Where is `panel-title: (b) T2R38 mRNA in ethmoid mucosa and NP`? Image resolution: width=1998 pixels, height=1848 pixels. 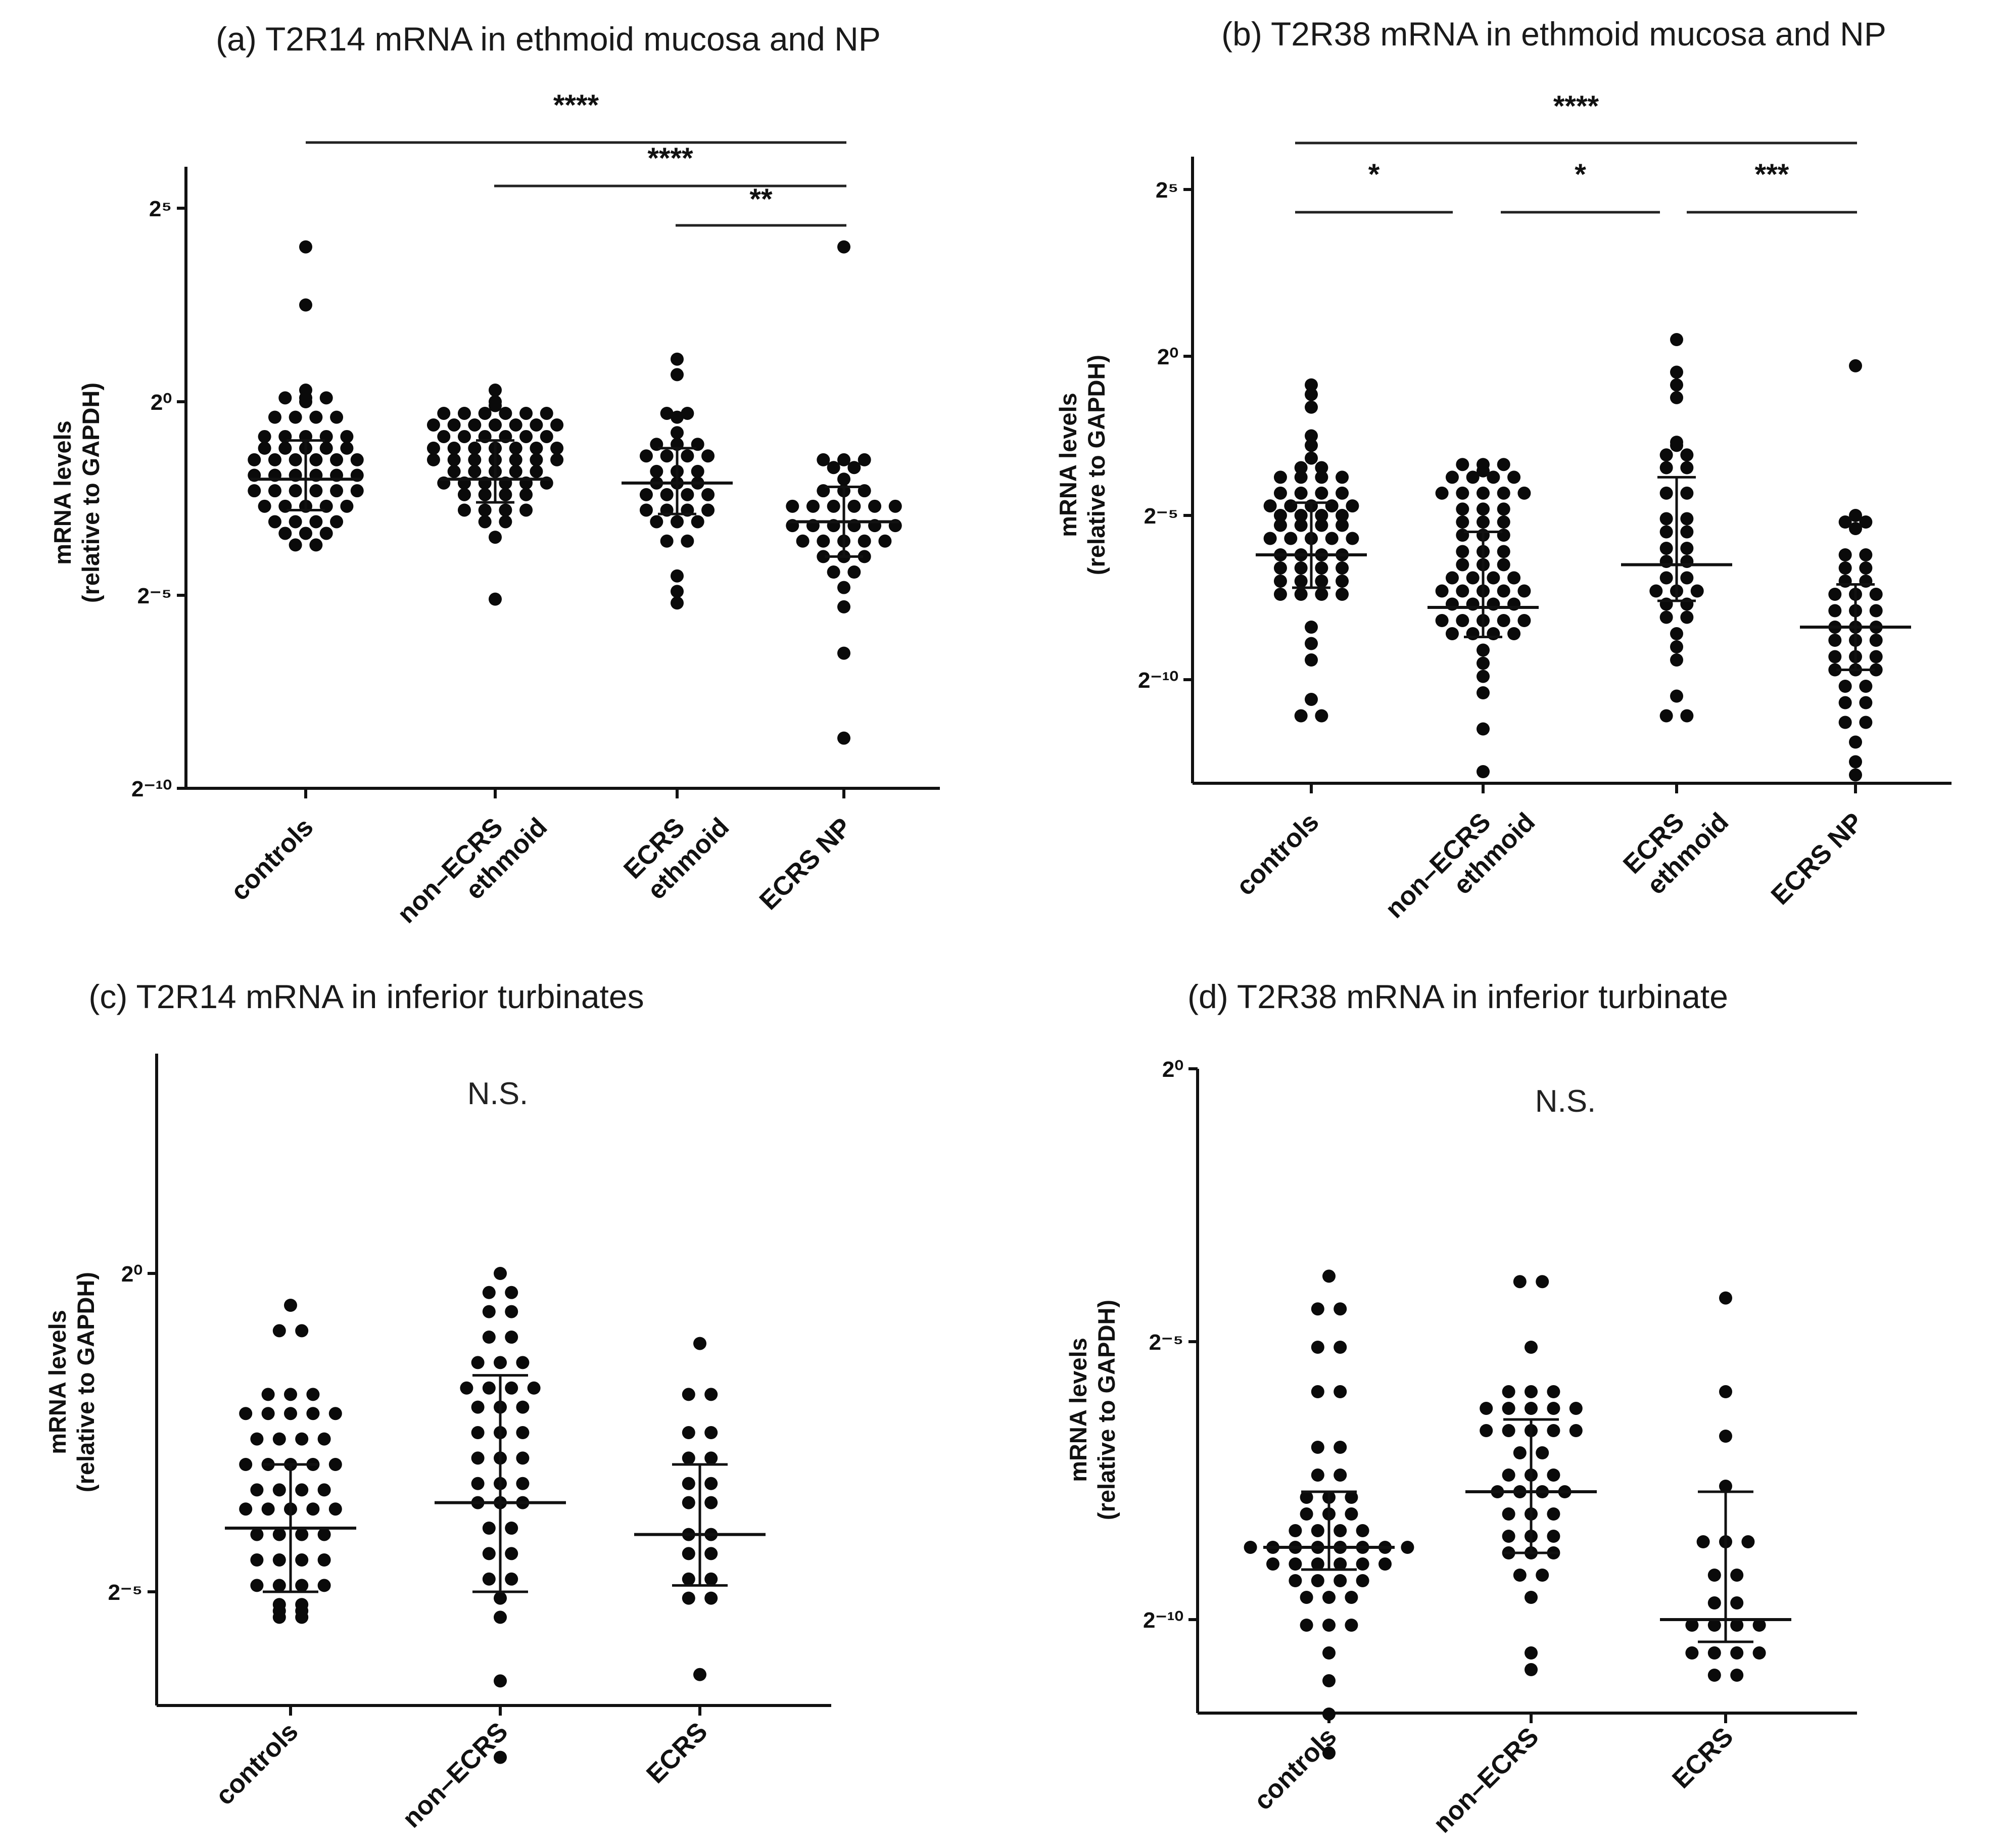
panel-title: (b) T2R38 mRNA in ethmoid mucosa and NP is located at coordinates (1553, 34).